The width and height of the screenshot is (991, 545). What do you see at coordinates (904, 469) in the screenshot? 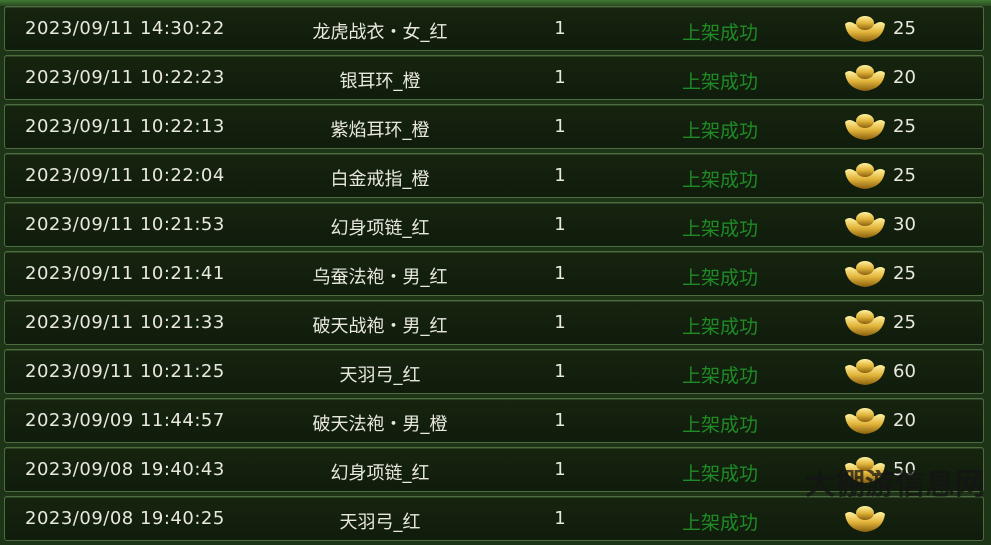
I see `price: 50` at bounding box center [904, 469].